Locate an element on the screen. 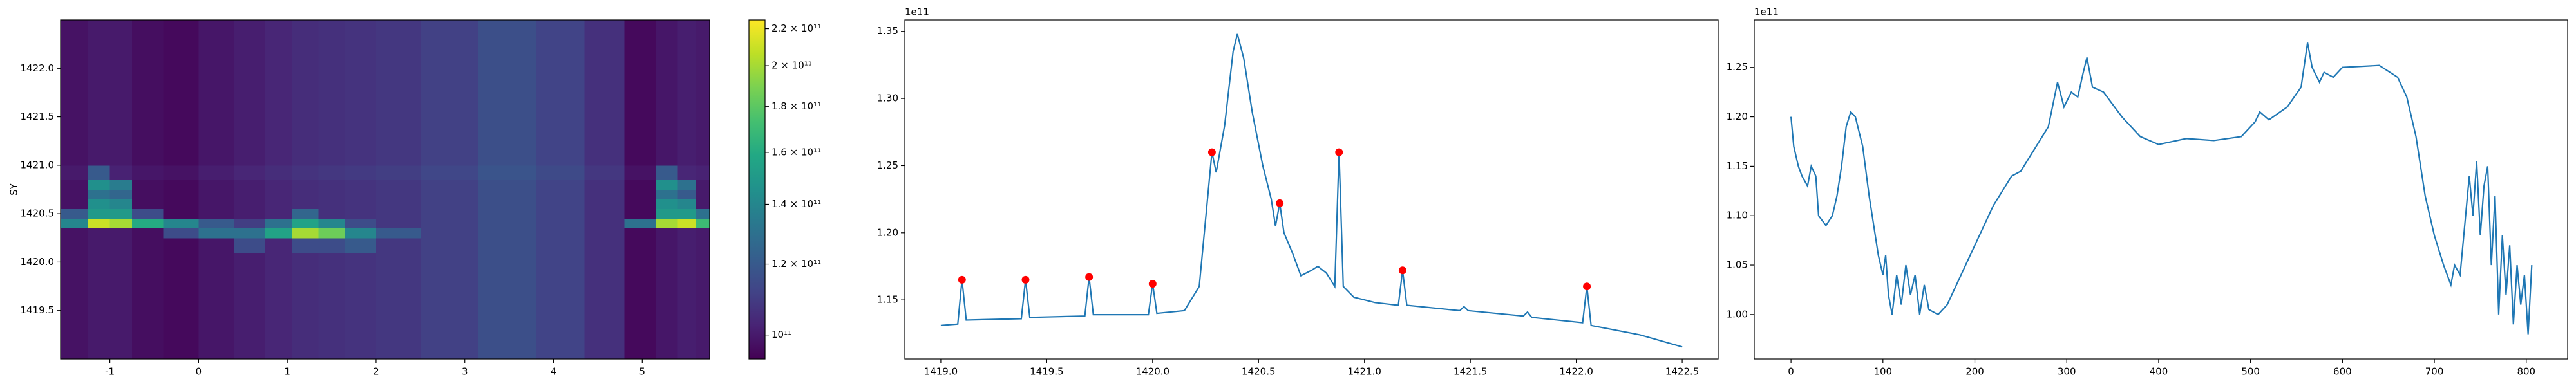  x-tick-label: 2 is located at coordinates (376, 372).